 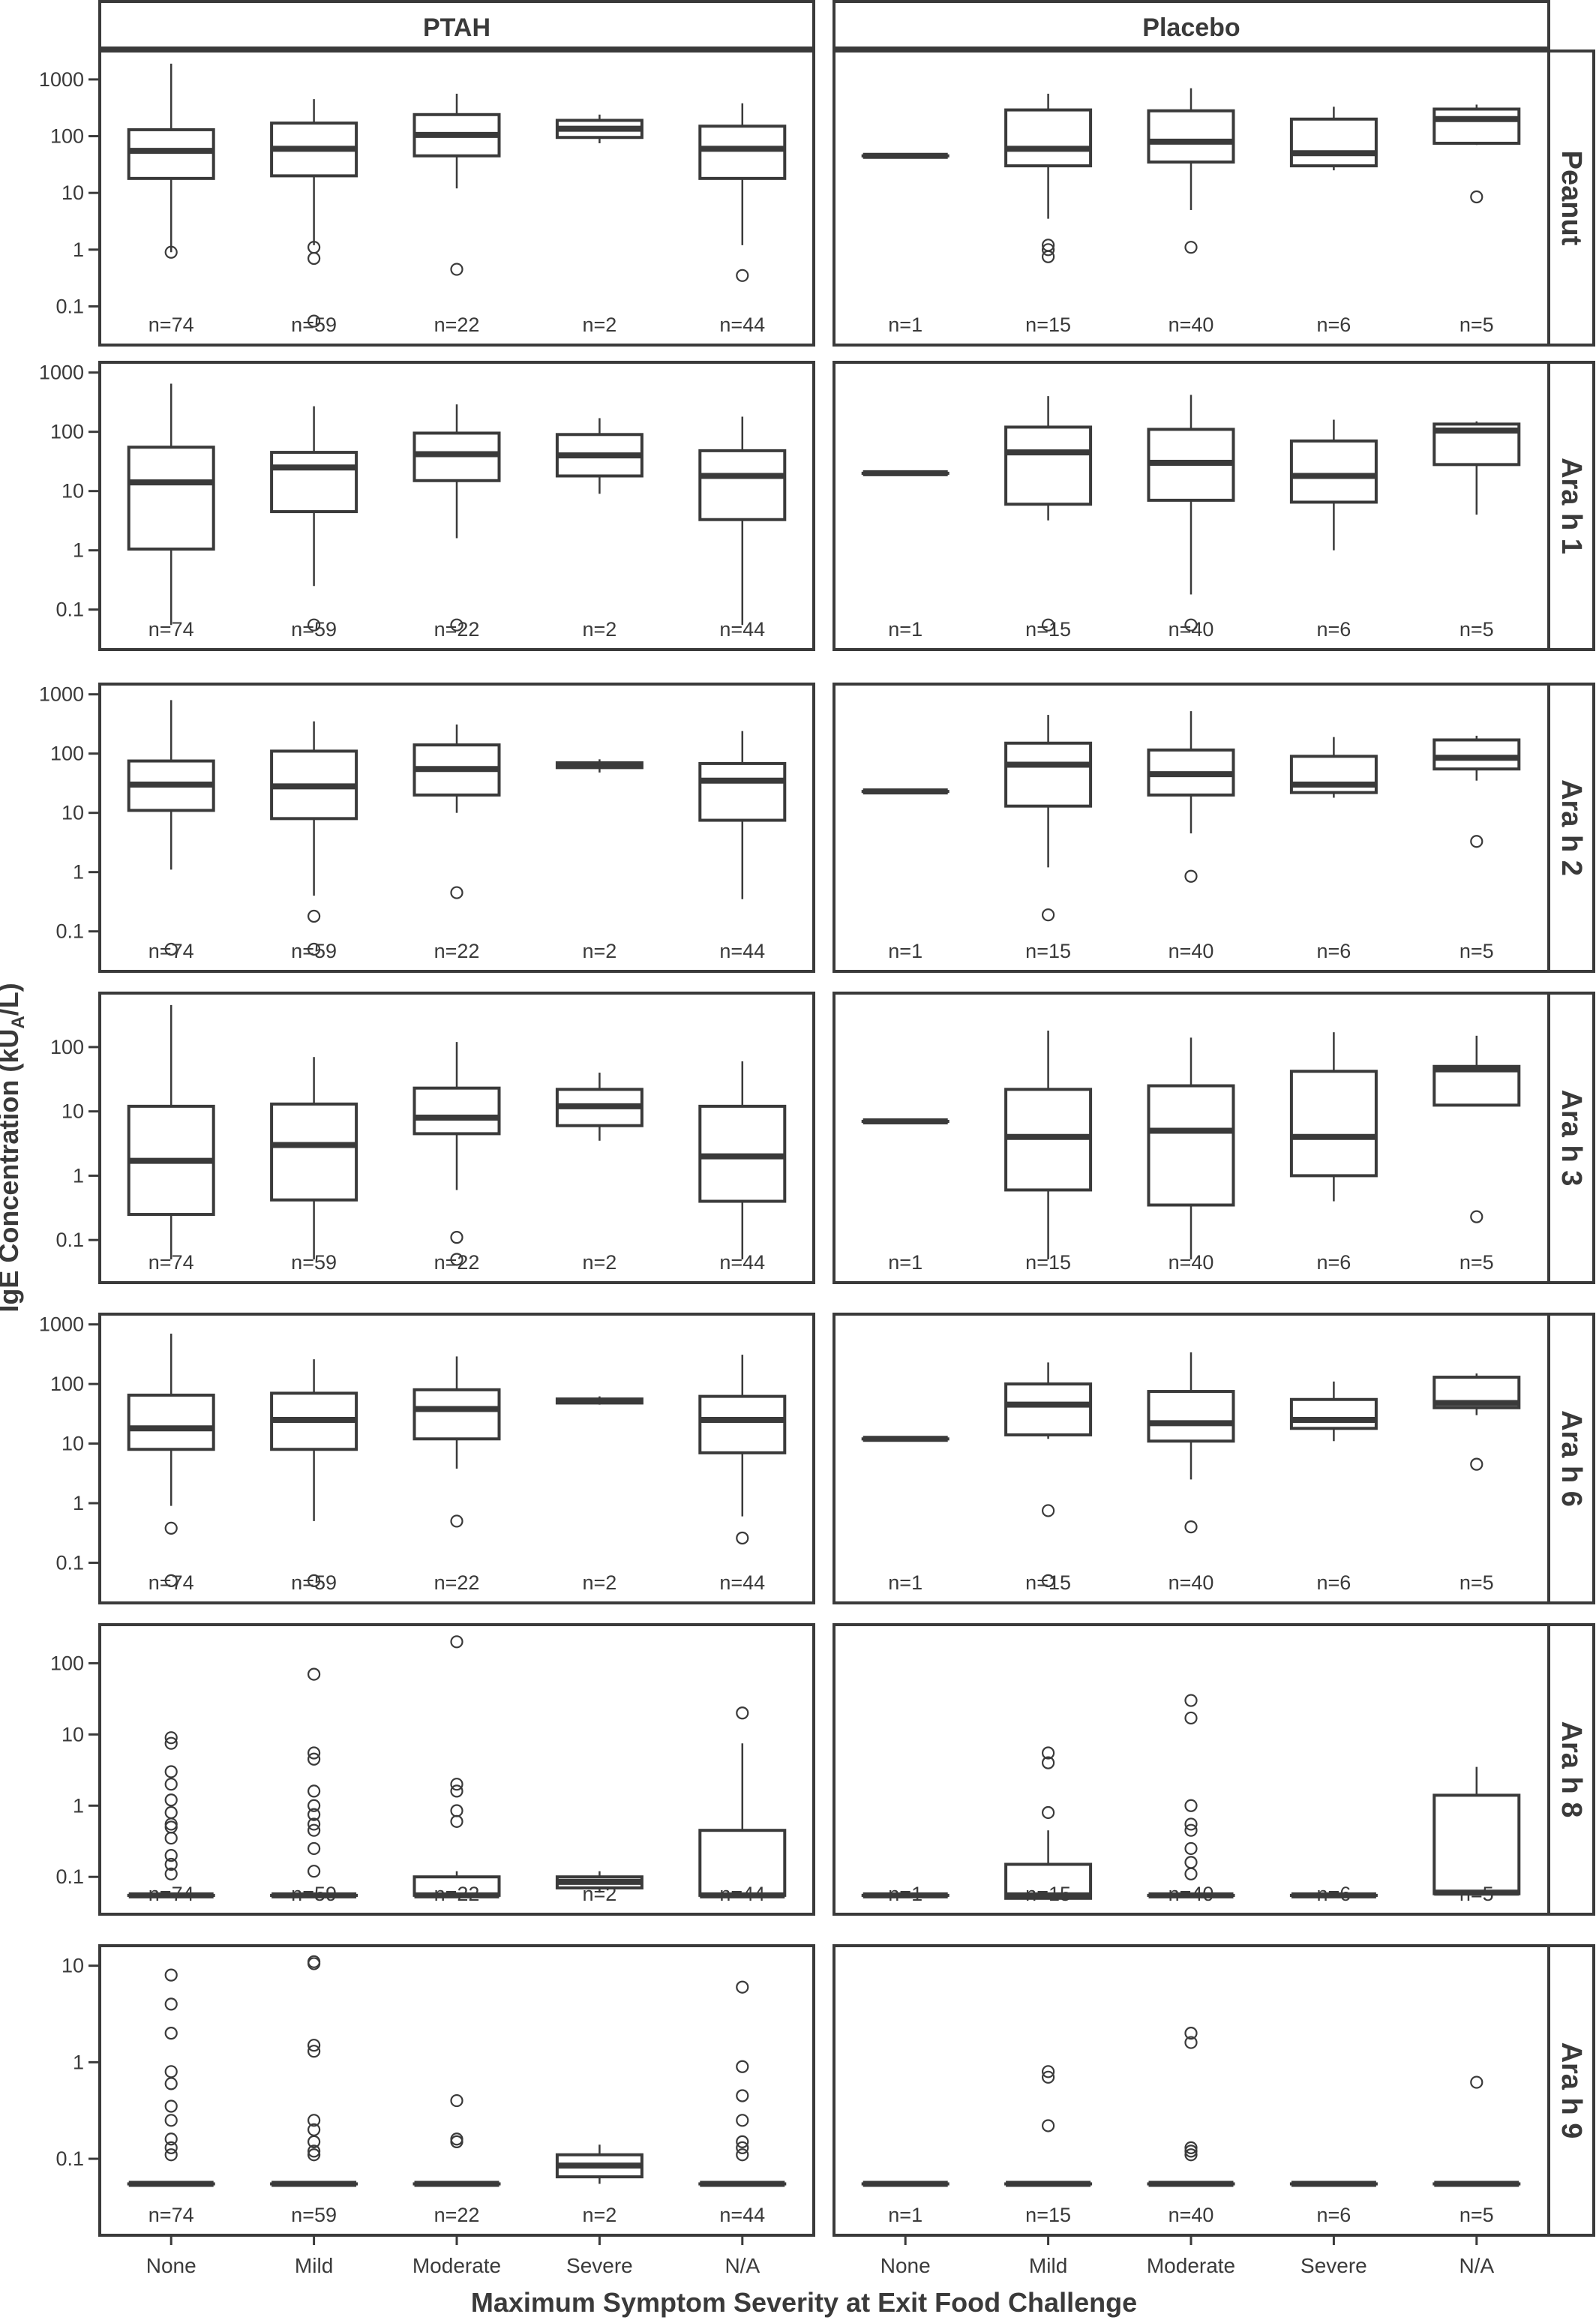 I want to click on row-strip-label-1: Ara h 1, so click(x=1571, y=506).